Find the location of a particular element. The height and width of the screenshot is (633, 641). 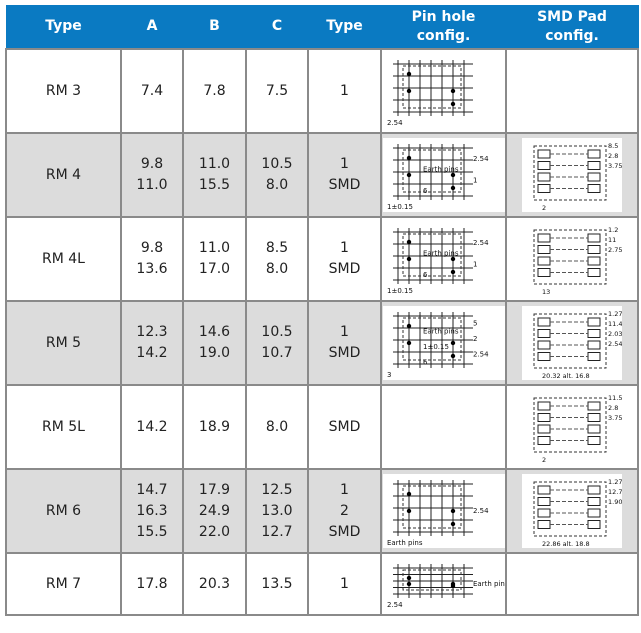

diagram-label: 2.8 is located at coordinates (613, 156).